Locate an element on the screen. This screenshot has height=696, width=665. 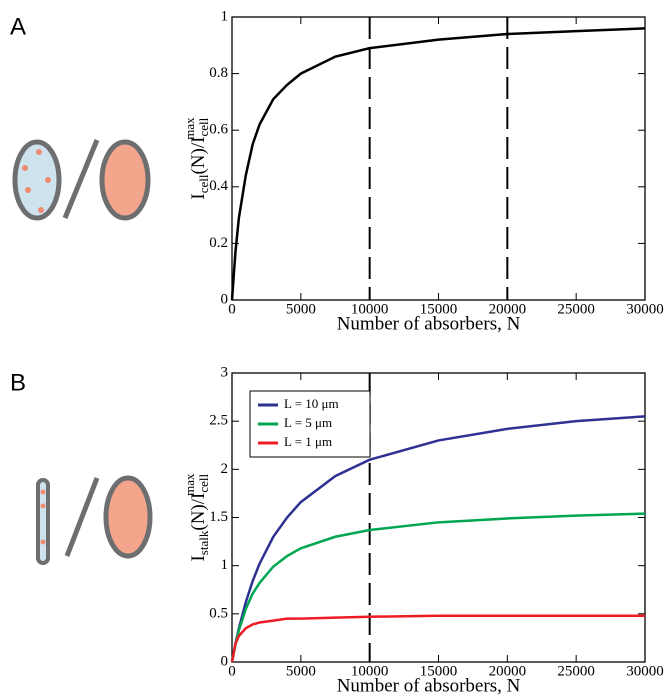
legend-label: L = 1 μm is located at coordinates (308, 441).